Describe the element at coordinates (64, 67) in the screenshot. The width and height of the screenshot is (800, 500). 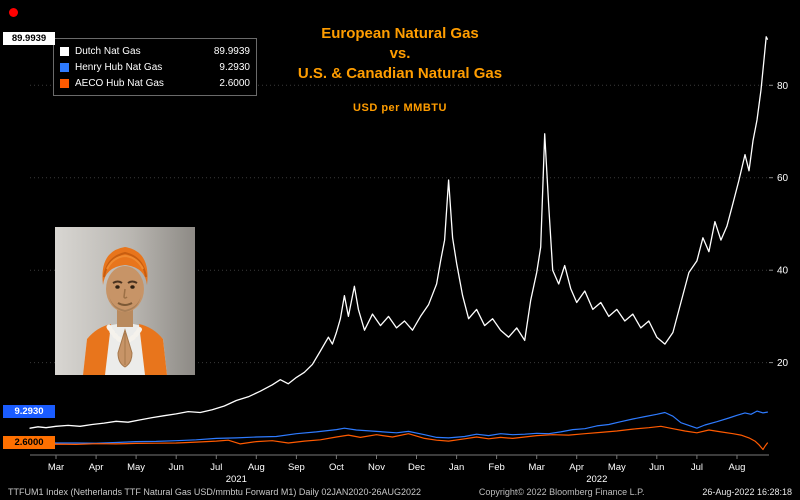
I see `legend-swatch-henry-hub` at that location.